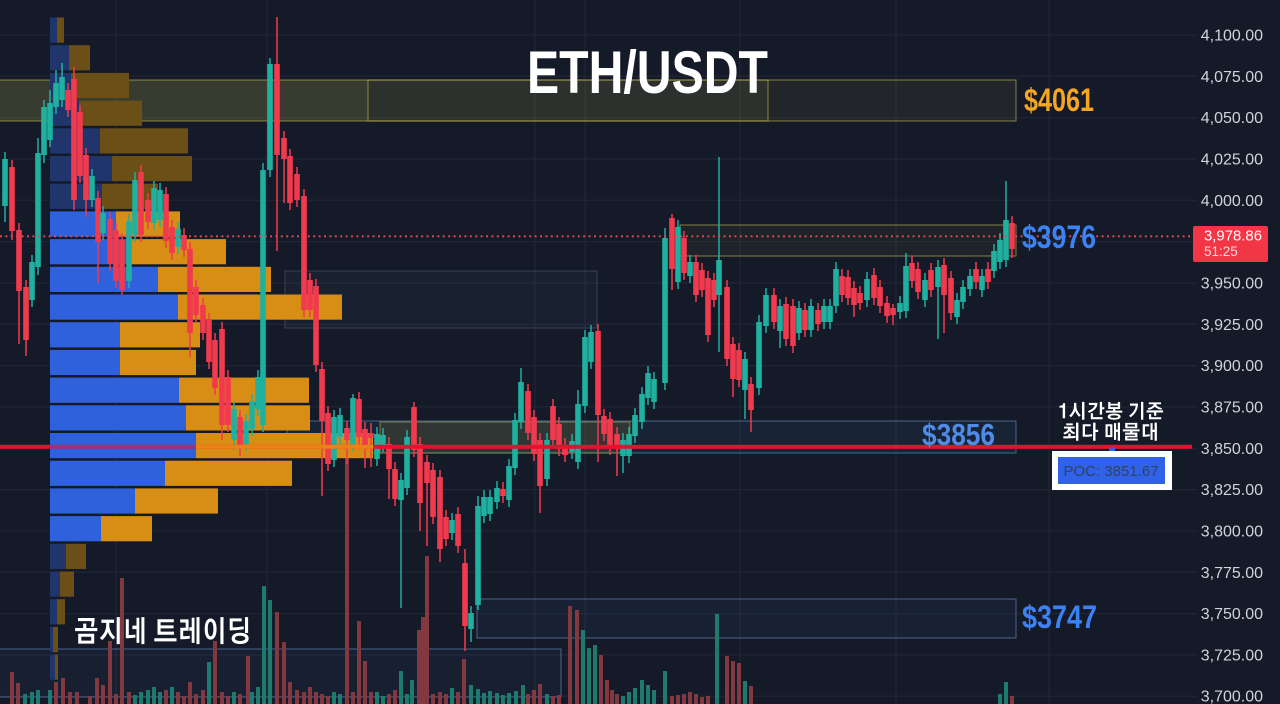 The image size is (1280, 704). I want to click on svg-text: $3976, so click(1059, 237).